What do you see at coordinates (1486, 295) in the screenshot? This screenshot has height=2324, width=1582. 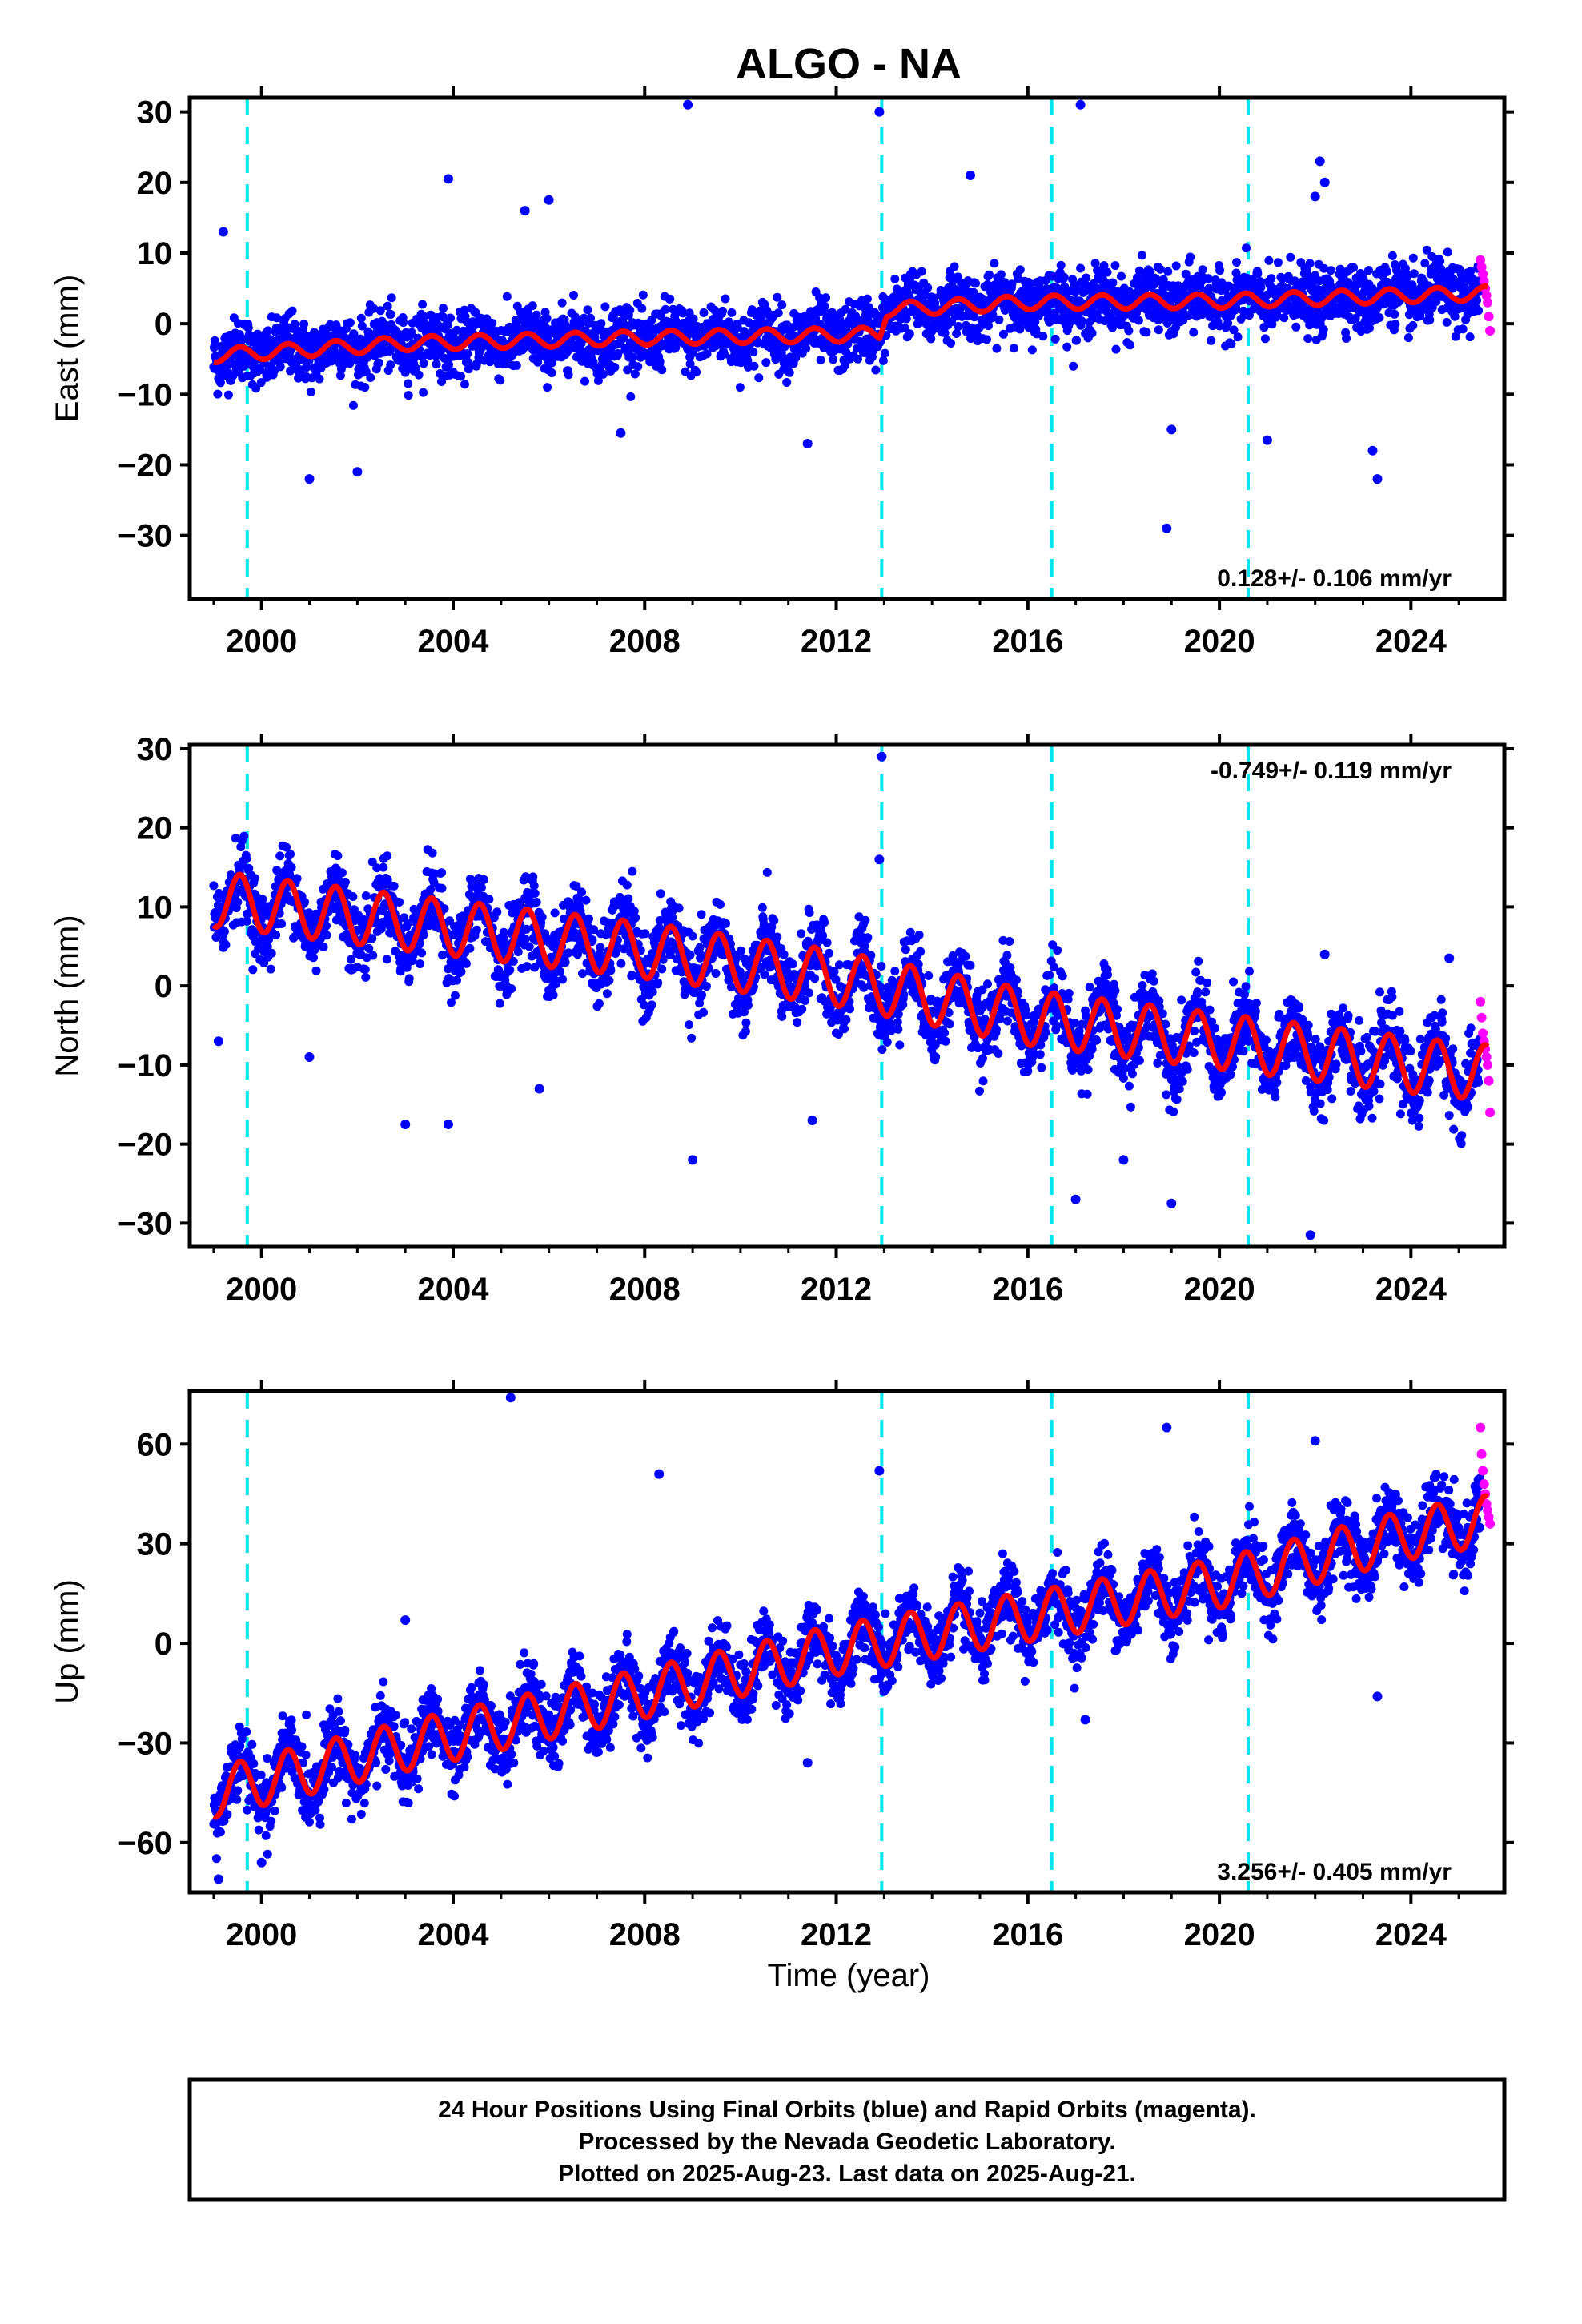 I see `east-rapid-orbit-points` at bounding box center [1486, 295].